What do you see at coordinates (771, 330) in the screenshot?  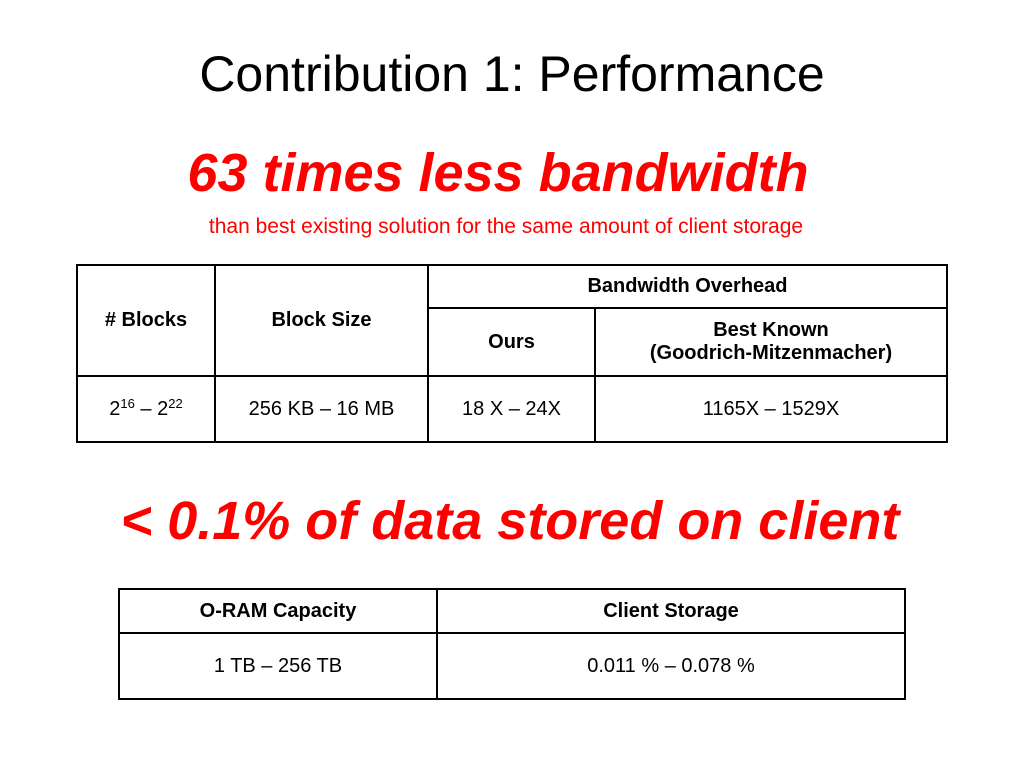 I see `header-best-known-label: Best Known` at bounding box center [771, 330].